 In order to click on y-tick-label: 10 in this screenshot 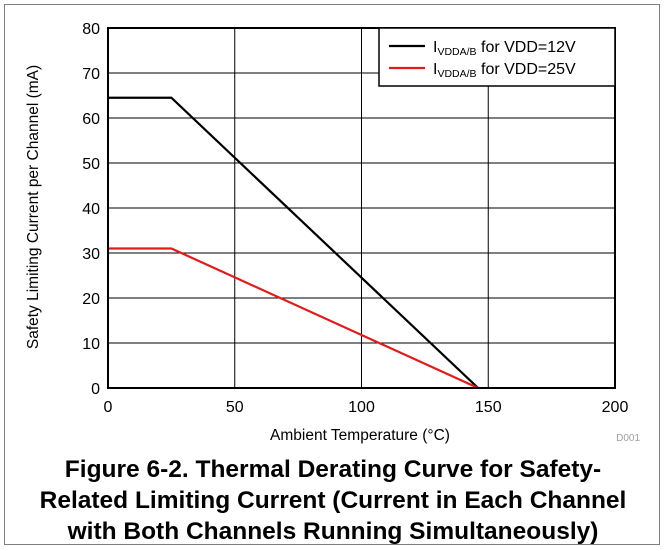, I will do `click(91, 344)`.